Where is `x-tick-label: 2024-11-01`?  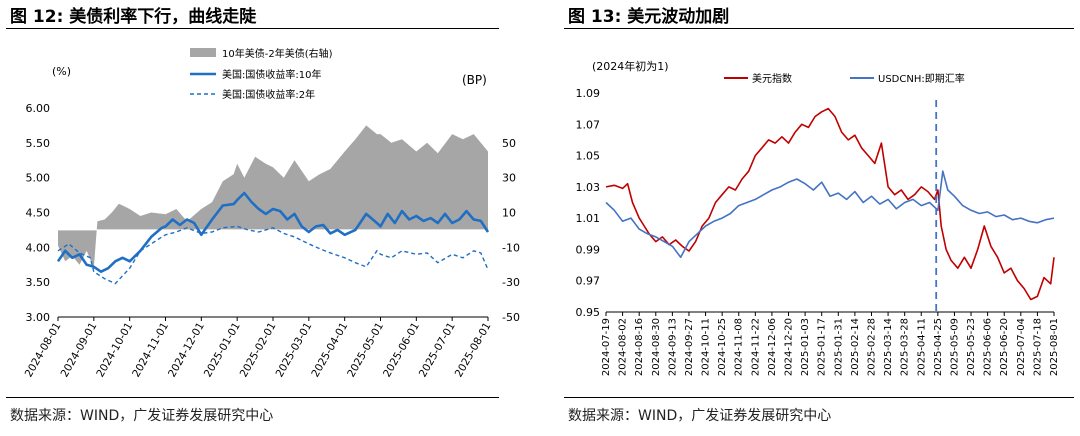
x-tick-label: 2024-11-01 is located at coordinates (150, 350).